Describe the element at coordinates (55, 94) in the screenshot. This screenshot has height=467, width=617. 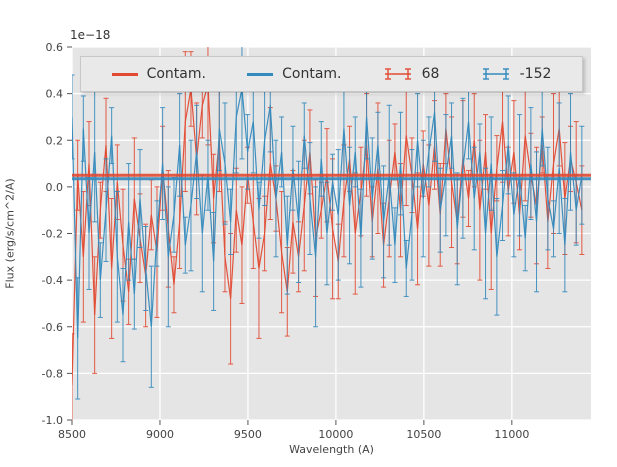
I see `y-tick-label: 0.4` at that location.